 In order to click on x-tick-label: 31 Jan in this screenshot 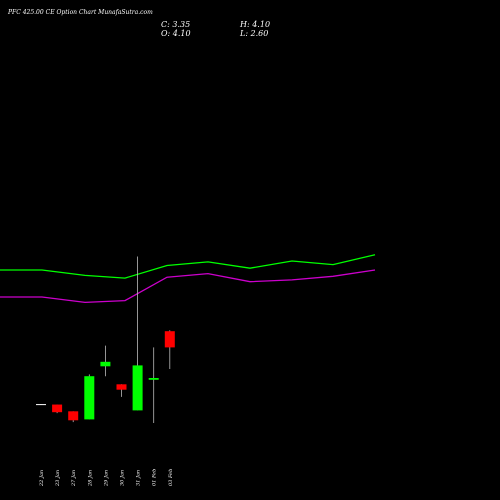, I will do `click(139, 478)`.